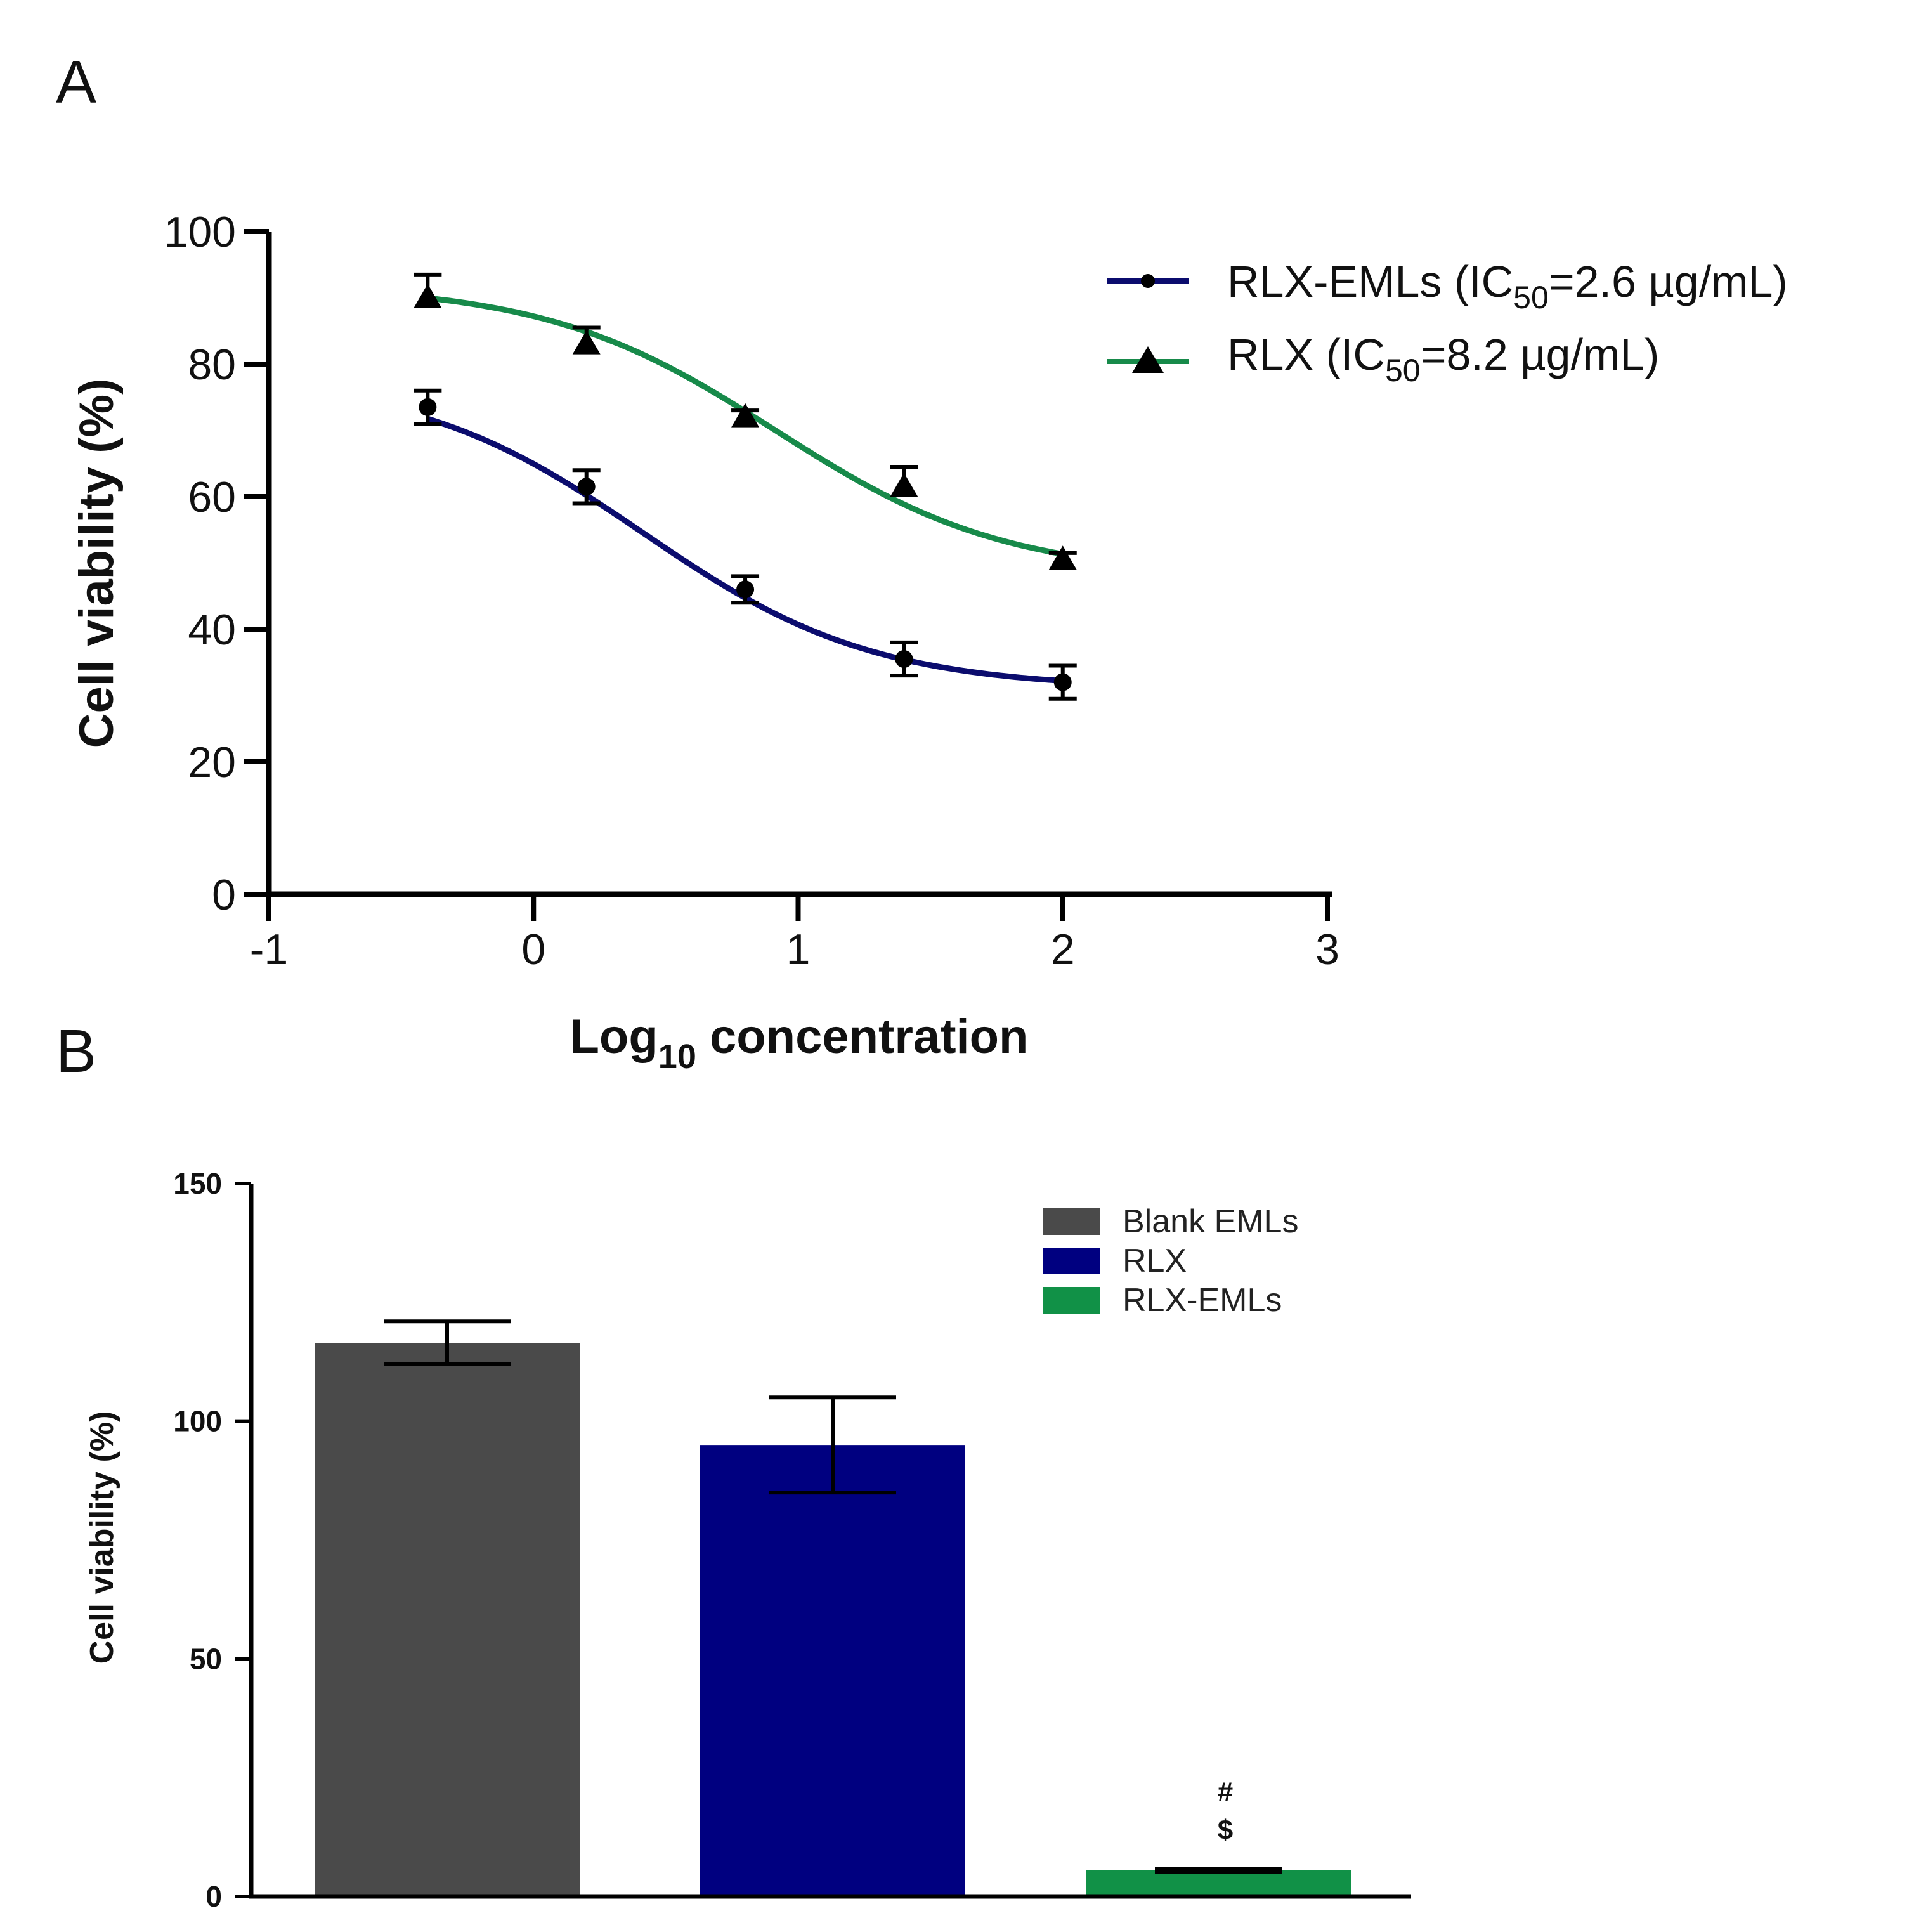 The height and width of the screenshot is (1932, 1921). What do you see at coordinates (1327, 949) in the screenshot?
I see `x-tick-label: 3` at bounding box center [1327, 949].